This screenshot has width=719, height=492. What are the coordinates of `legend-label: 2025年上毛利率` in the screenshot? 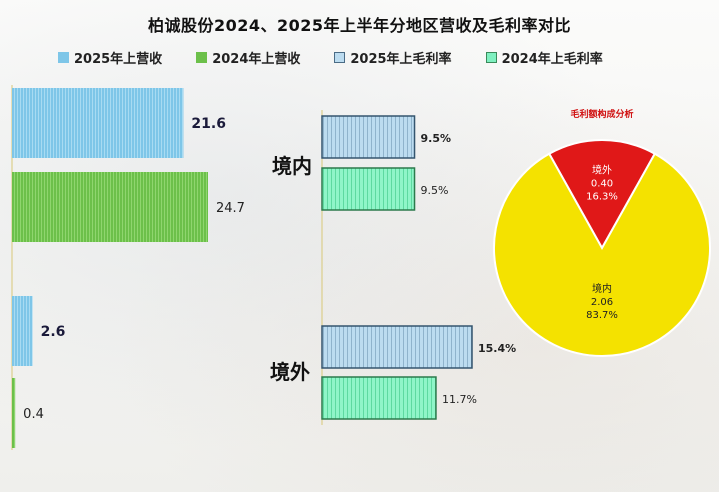 It's located at (401, 59).